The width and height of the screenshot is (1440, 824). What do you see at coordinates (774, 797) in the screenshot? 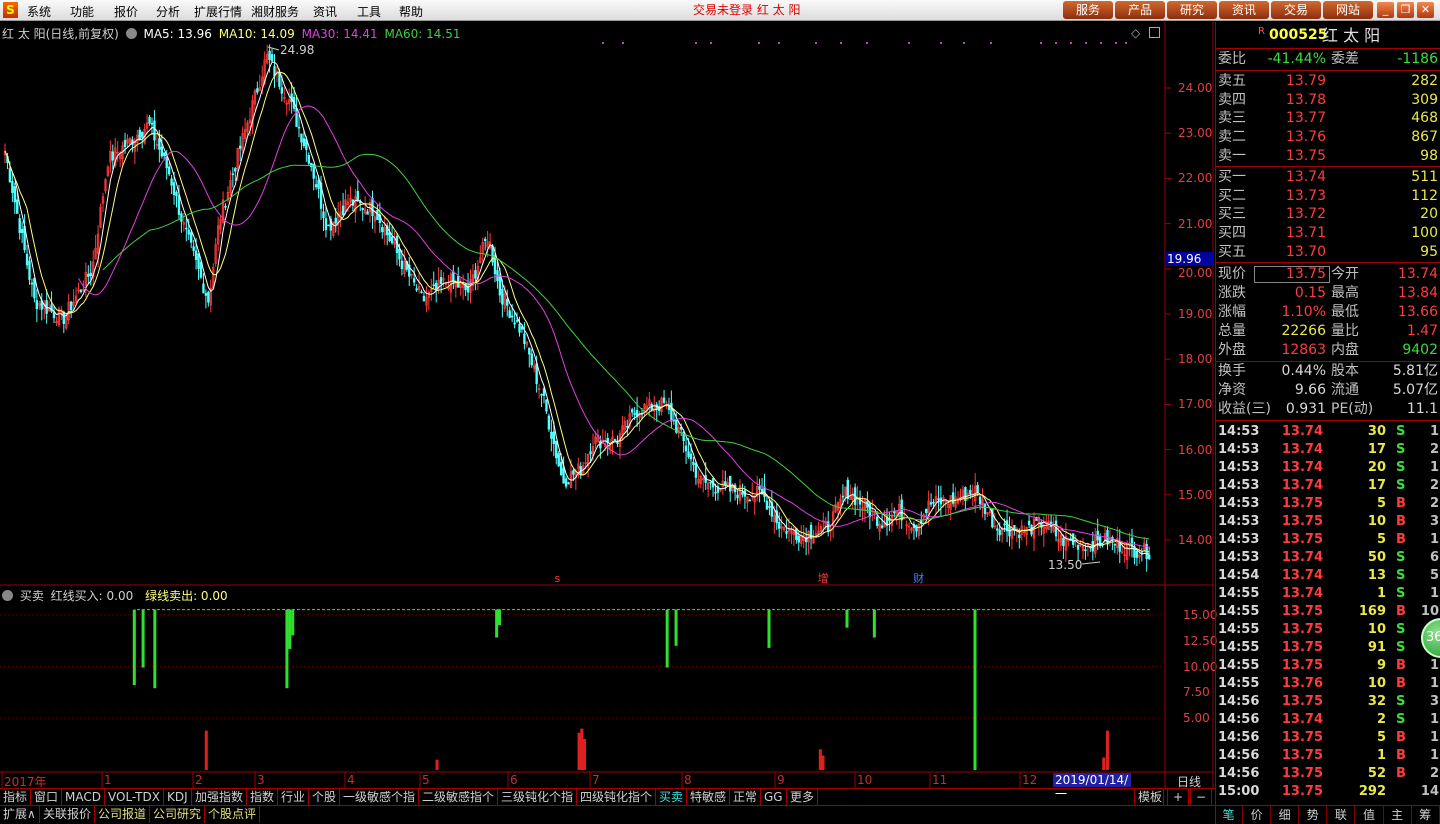
I see `indicator-tab: GG` at bounding box center [774, 797].